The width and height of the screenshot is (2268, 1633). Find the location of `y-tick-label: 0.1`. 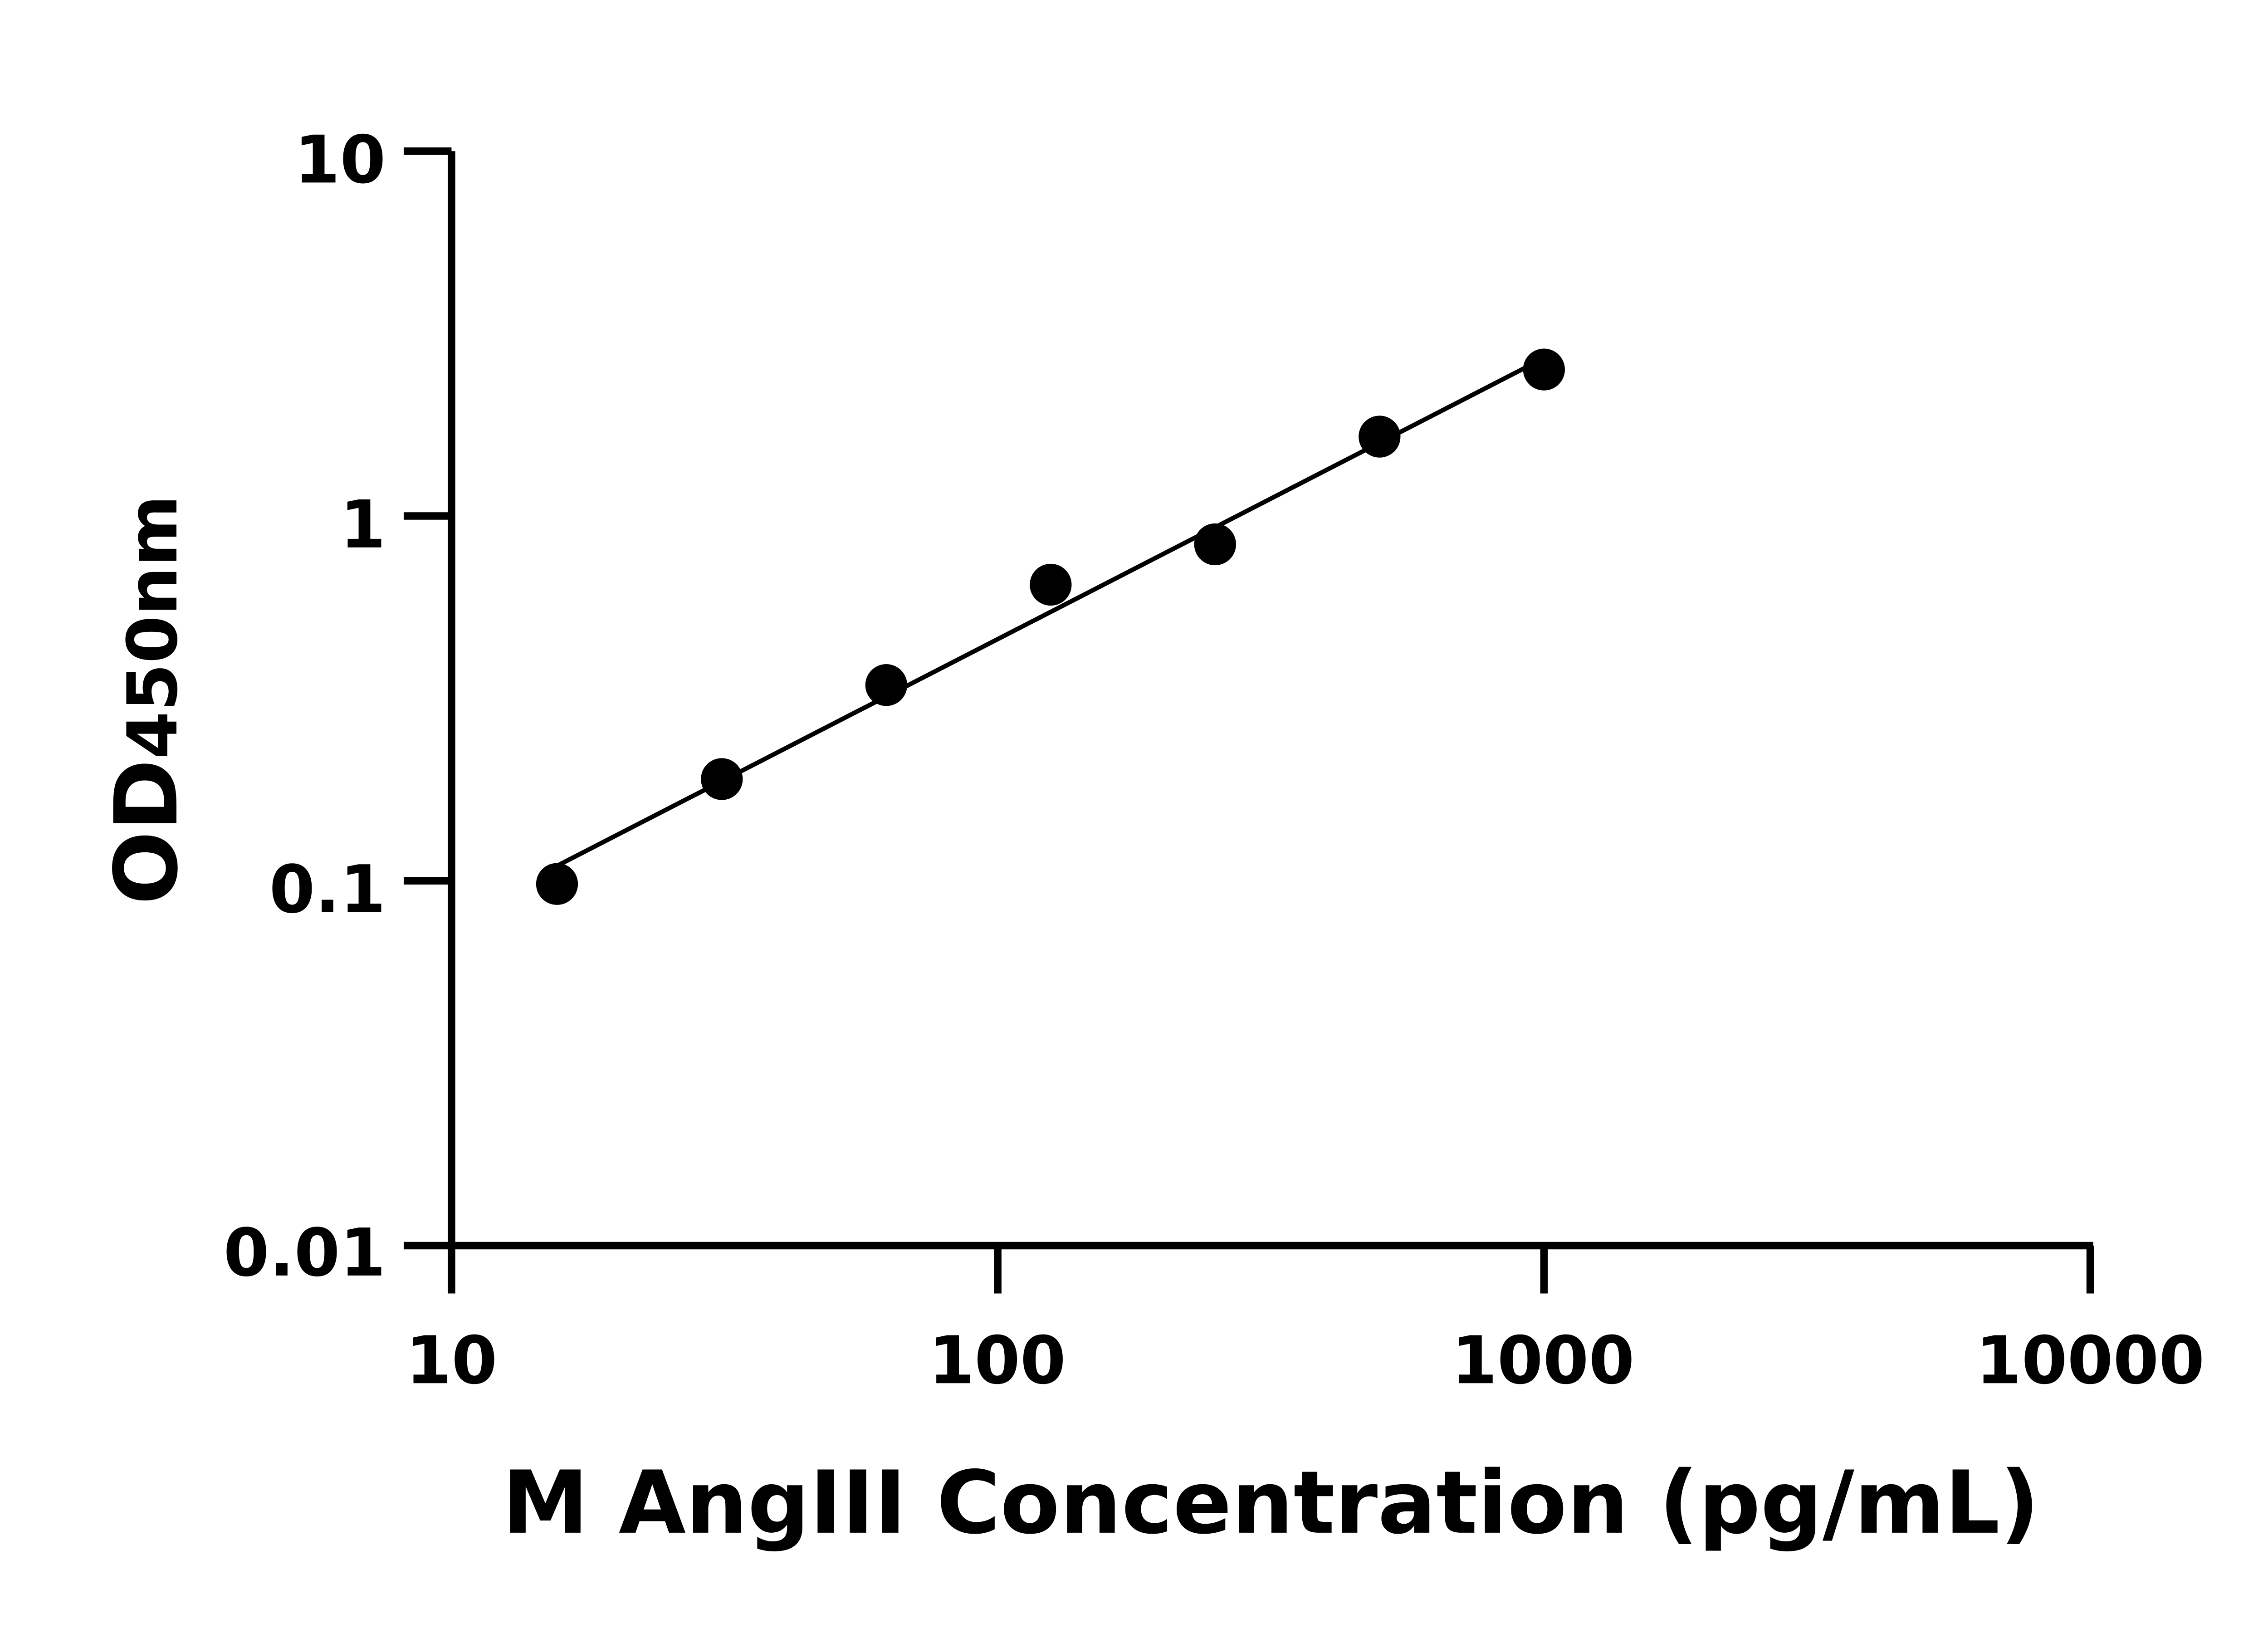

y-tick-label: 0.1 is located at coordinates (327, 889).